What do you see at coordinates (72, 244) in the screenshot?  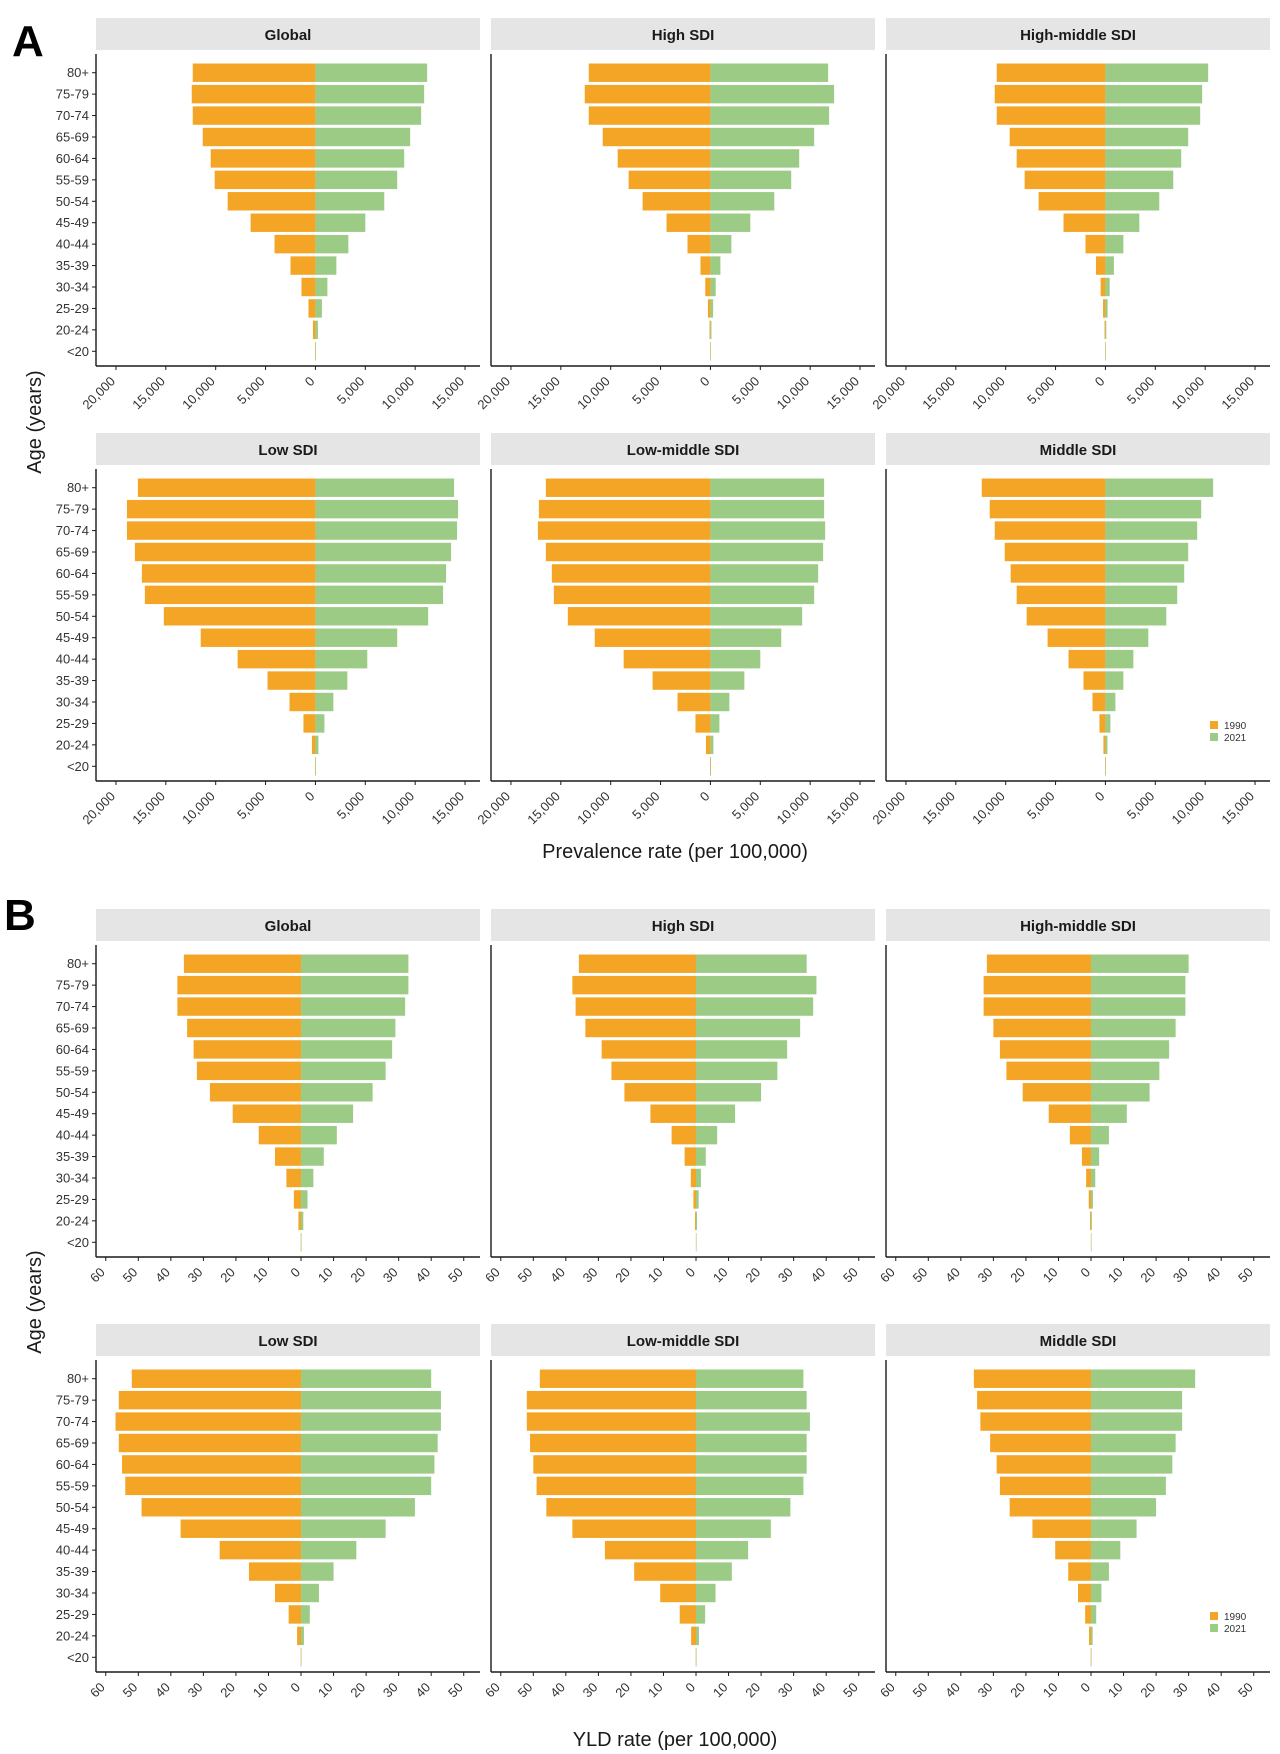 I see `y-tick-label: 40-44` at bounding box center [72, 244].